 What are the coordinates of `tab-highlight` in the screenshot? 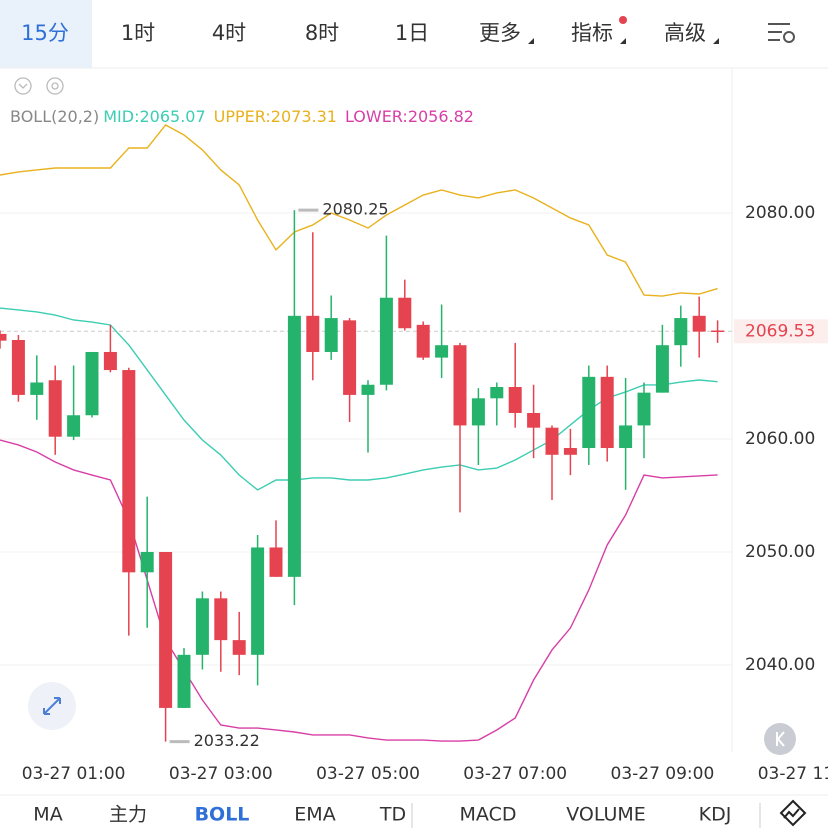 It's located at (46, 34).